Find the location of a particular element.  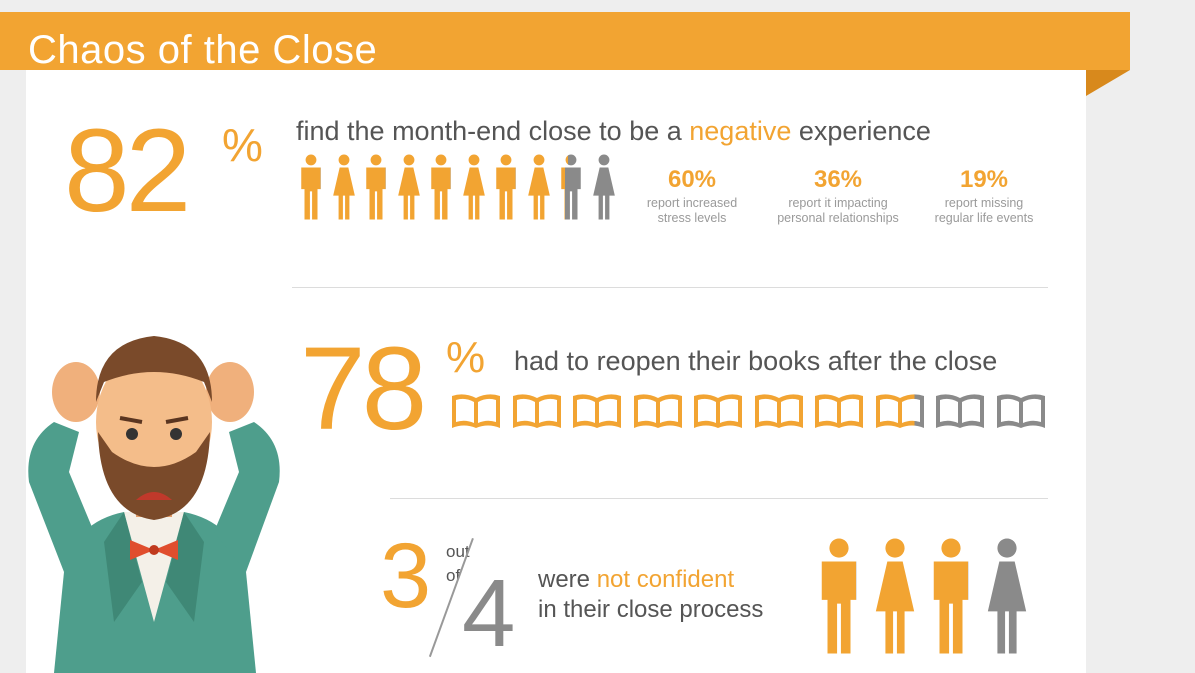

stat-3of4-headline: were not confident is located at coordinates (636, 580).